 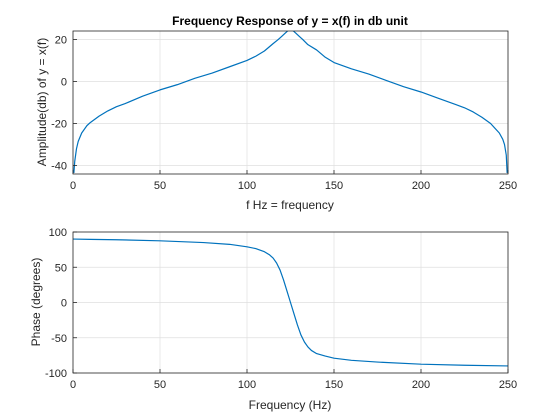 I want to click on amplitude-xtick-labels: 0 50 100 150 200 250, so click(x=293, y=186).